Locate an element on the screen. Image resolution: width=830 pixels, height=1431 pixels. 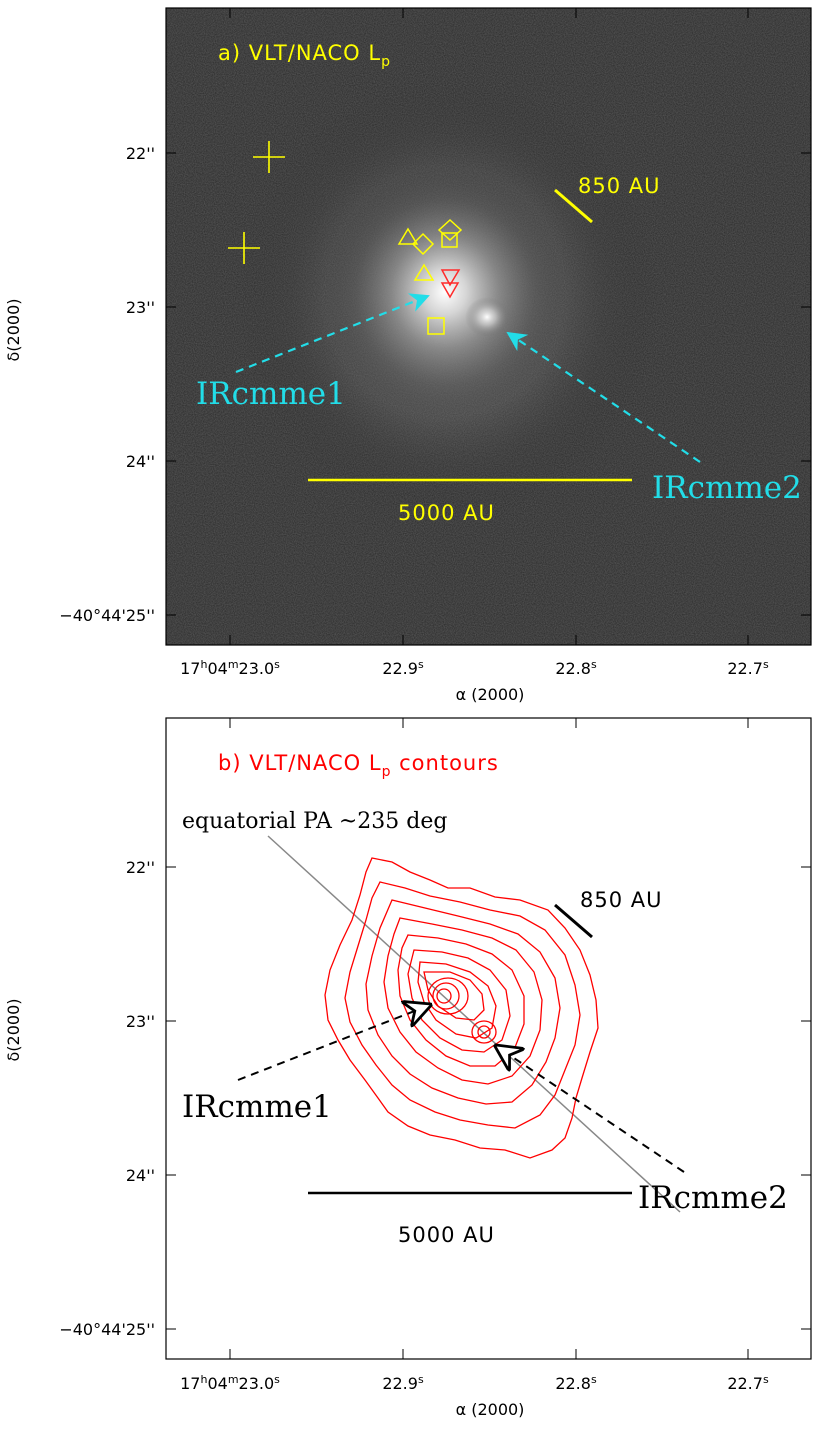
nebula-glow is located at coordinates (445, 292).